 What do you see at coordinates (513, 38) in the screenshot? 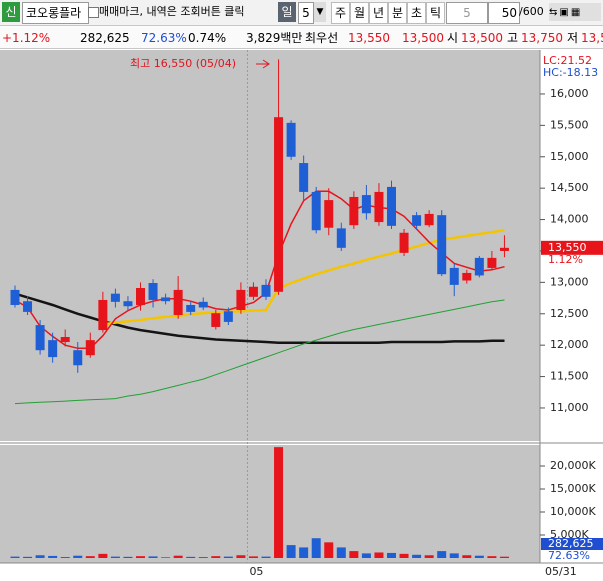
I see `high-label: 고` at bounding box center [513, 38].